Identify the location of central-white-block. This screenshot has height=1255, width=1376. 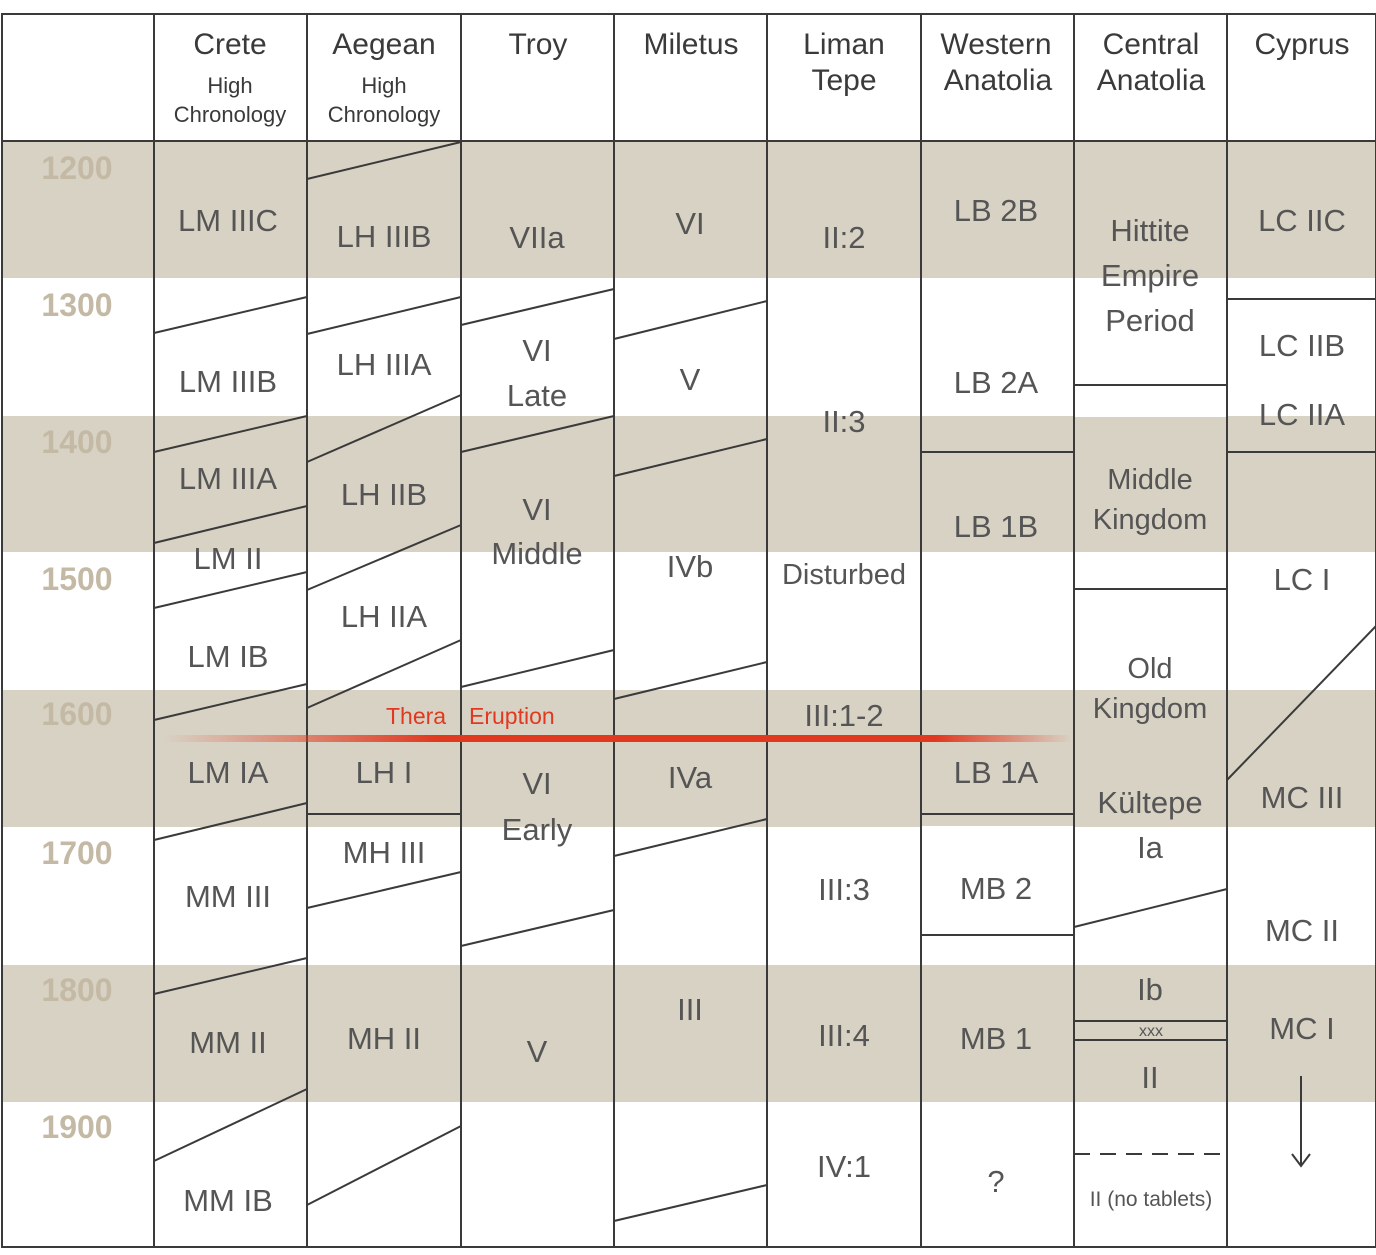
(1151, 401).